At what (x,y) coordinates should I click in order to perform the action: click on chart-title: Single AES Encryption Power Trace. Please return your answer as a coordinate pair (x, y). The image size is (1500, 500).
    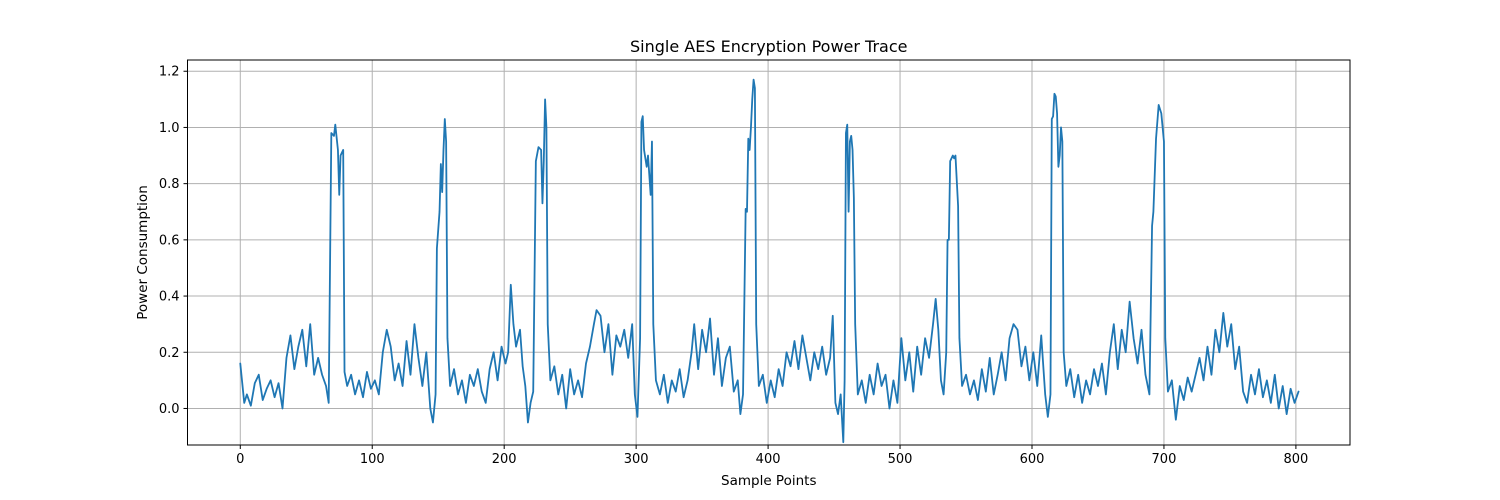
    Looking at the image, I should click on (768, 46).